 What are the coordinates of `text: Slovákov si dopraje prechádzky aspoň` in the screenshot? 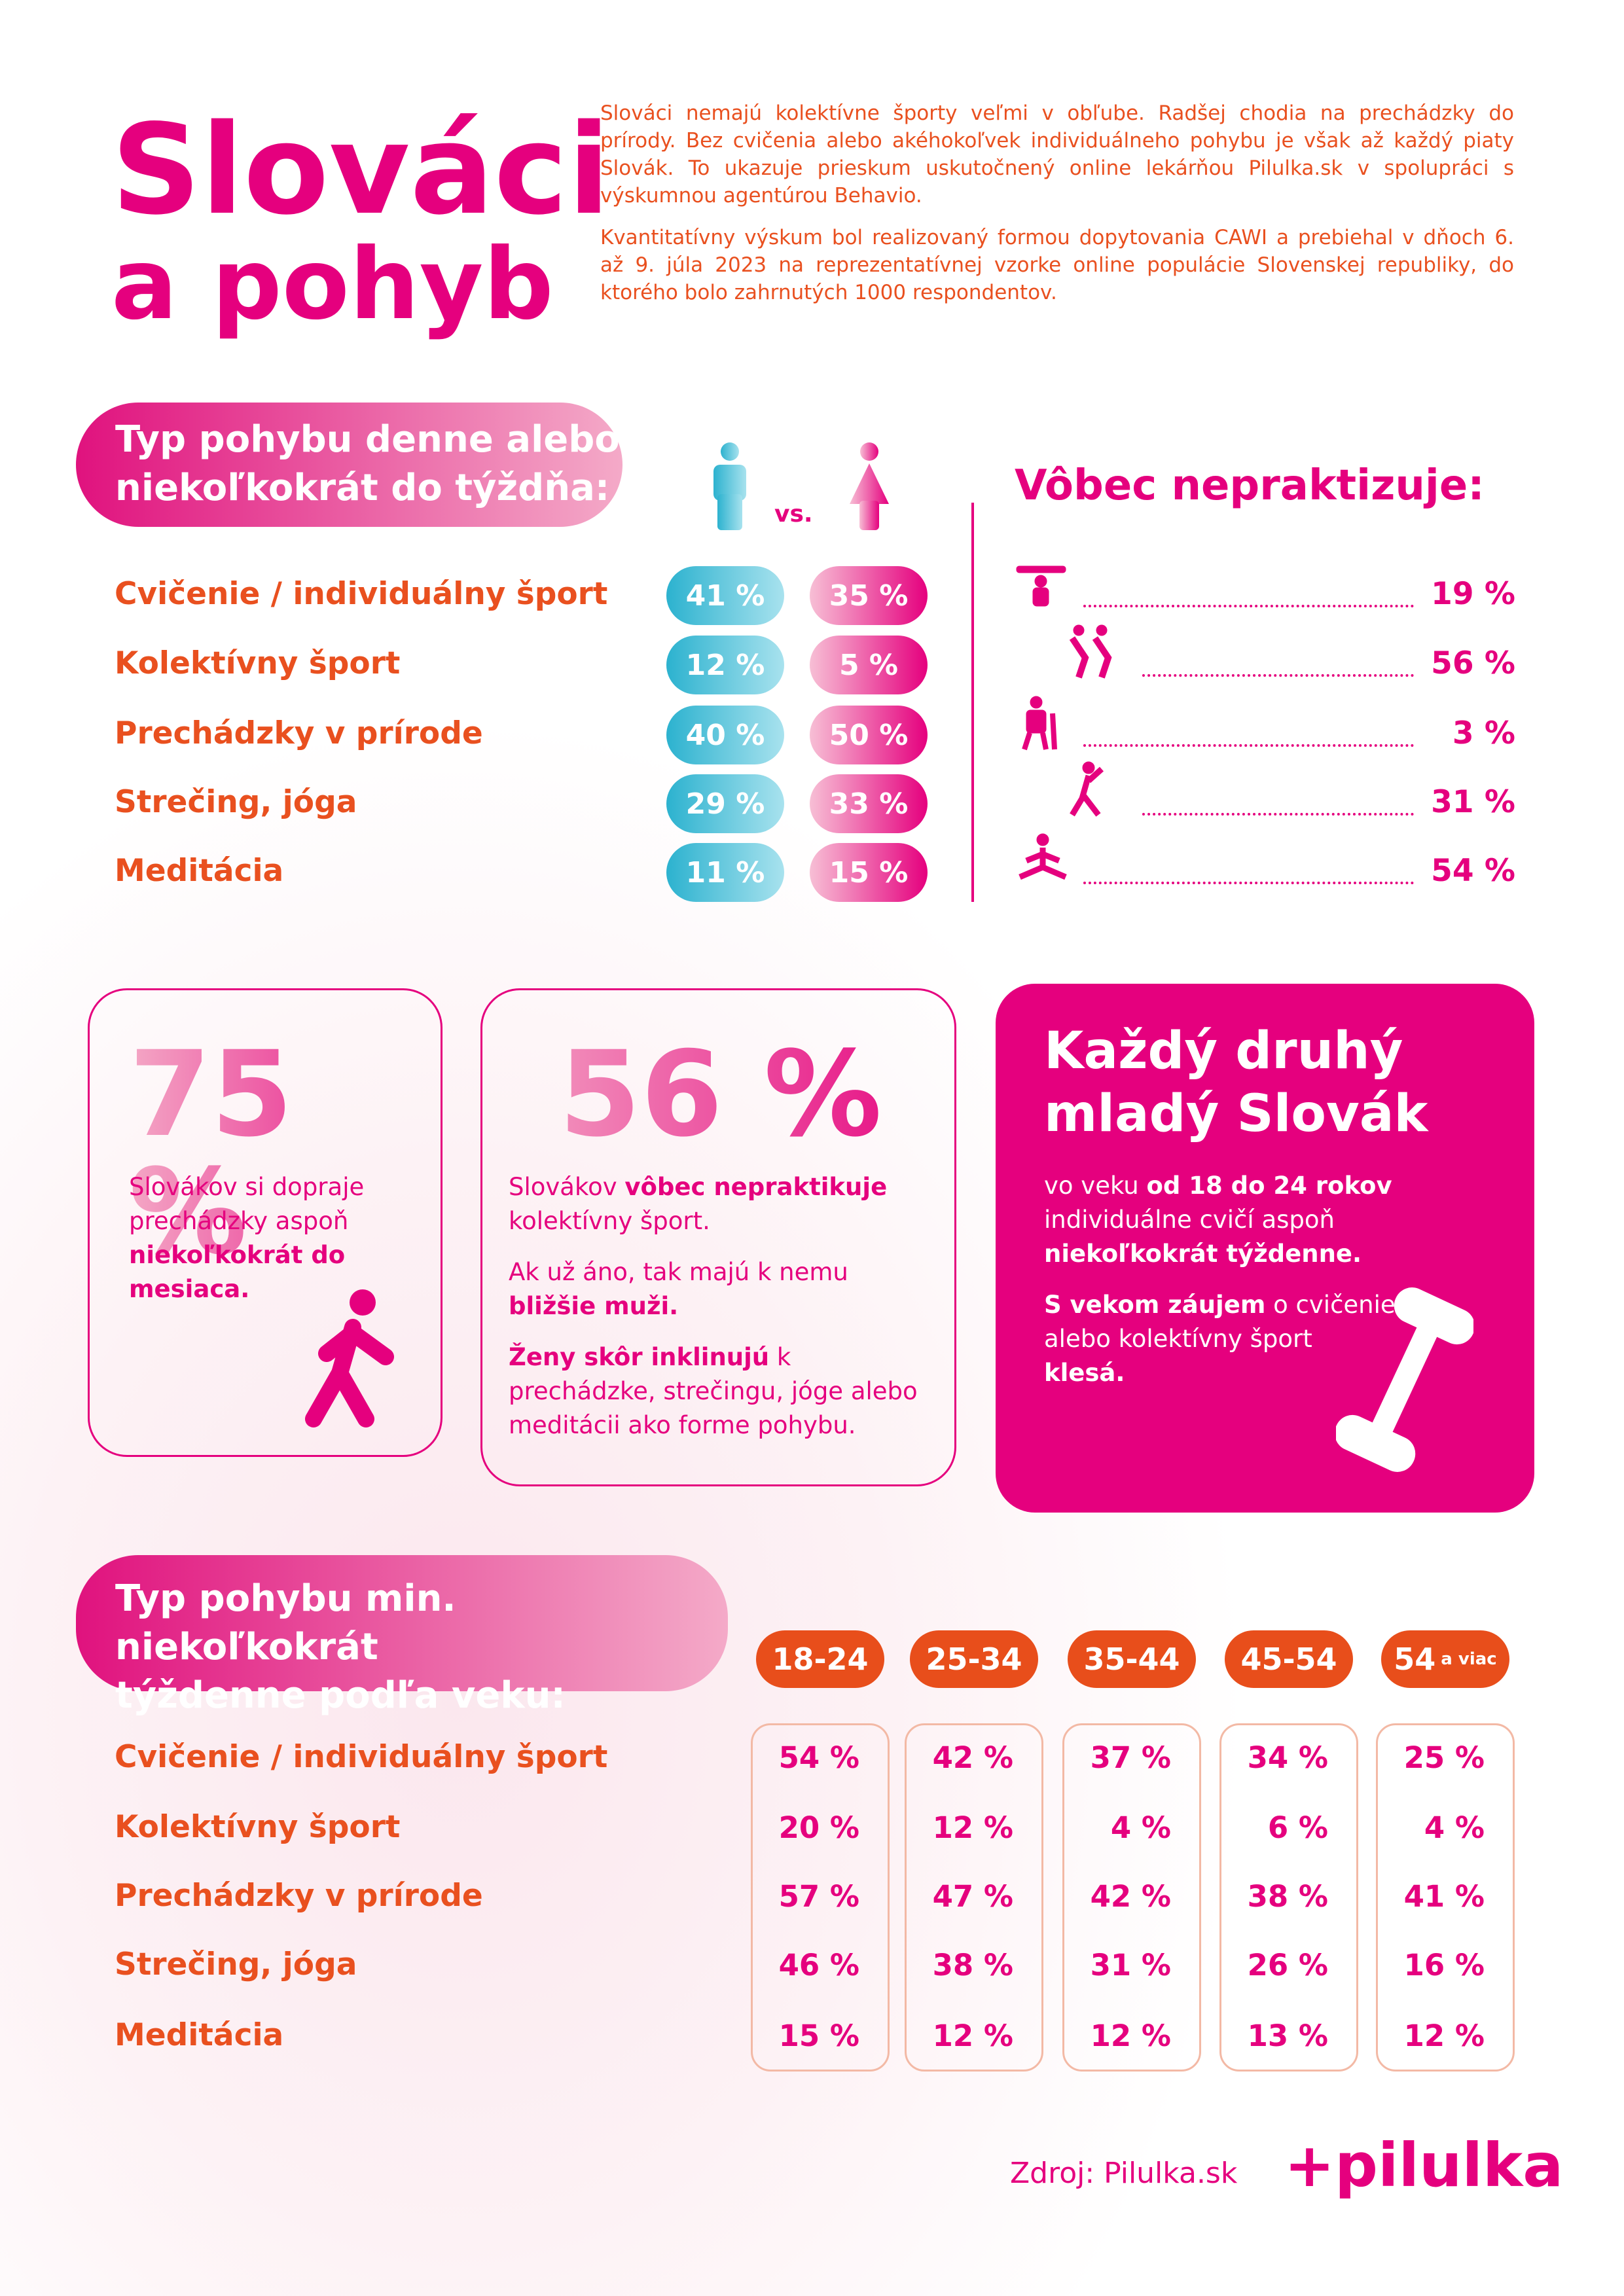 It's located at (247, 1204).